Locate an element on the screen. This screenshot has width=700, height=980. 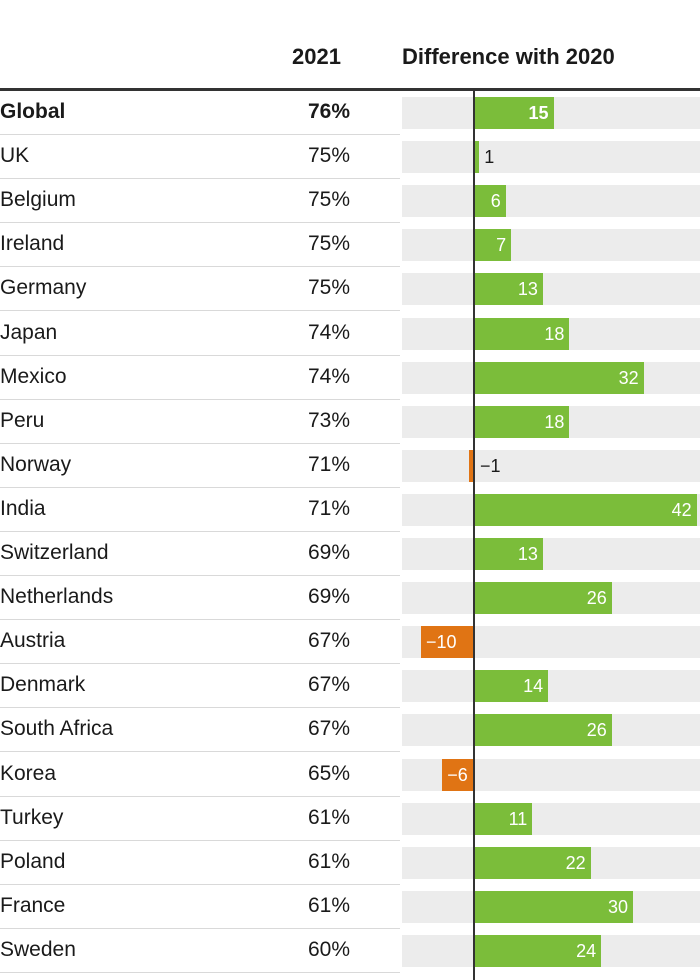
table-row: Switzerland 69% 13 is located at coordinates (350, 554).